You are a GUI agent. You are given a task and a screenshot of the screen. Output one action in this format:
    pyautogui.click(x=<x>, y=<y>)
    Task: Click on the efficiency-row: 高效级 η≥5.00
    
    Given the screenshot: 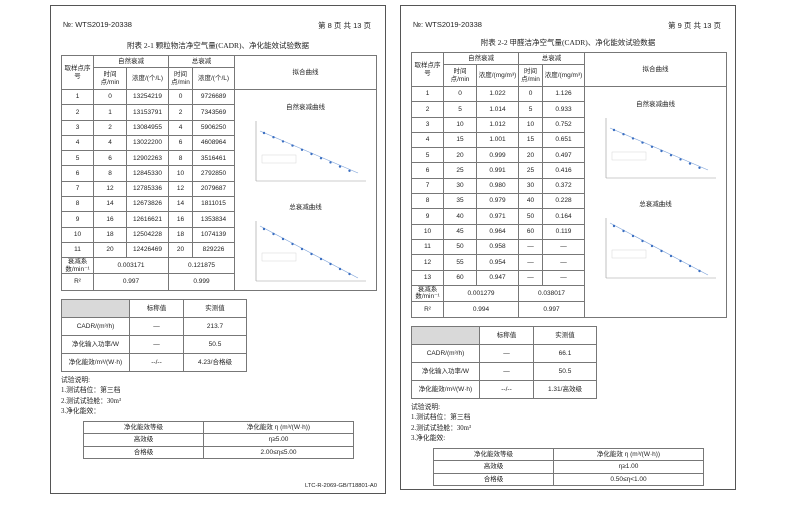 What is the action you would take?
    pyautogui.click(x=218, y=440)
    